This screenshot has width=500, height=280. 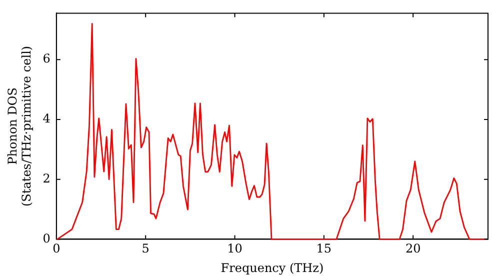 I want to click on x-tick-label: 10, so click(x=234, y=249).